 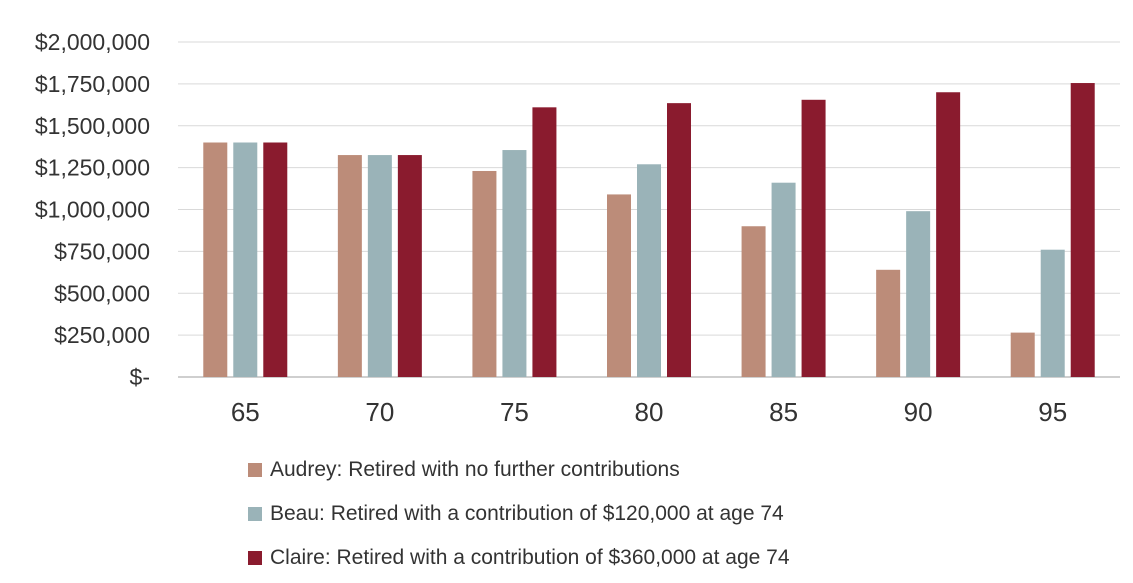 I want to click on y-tick-label: $-, so click(x=140, y=377).